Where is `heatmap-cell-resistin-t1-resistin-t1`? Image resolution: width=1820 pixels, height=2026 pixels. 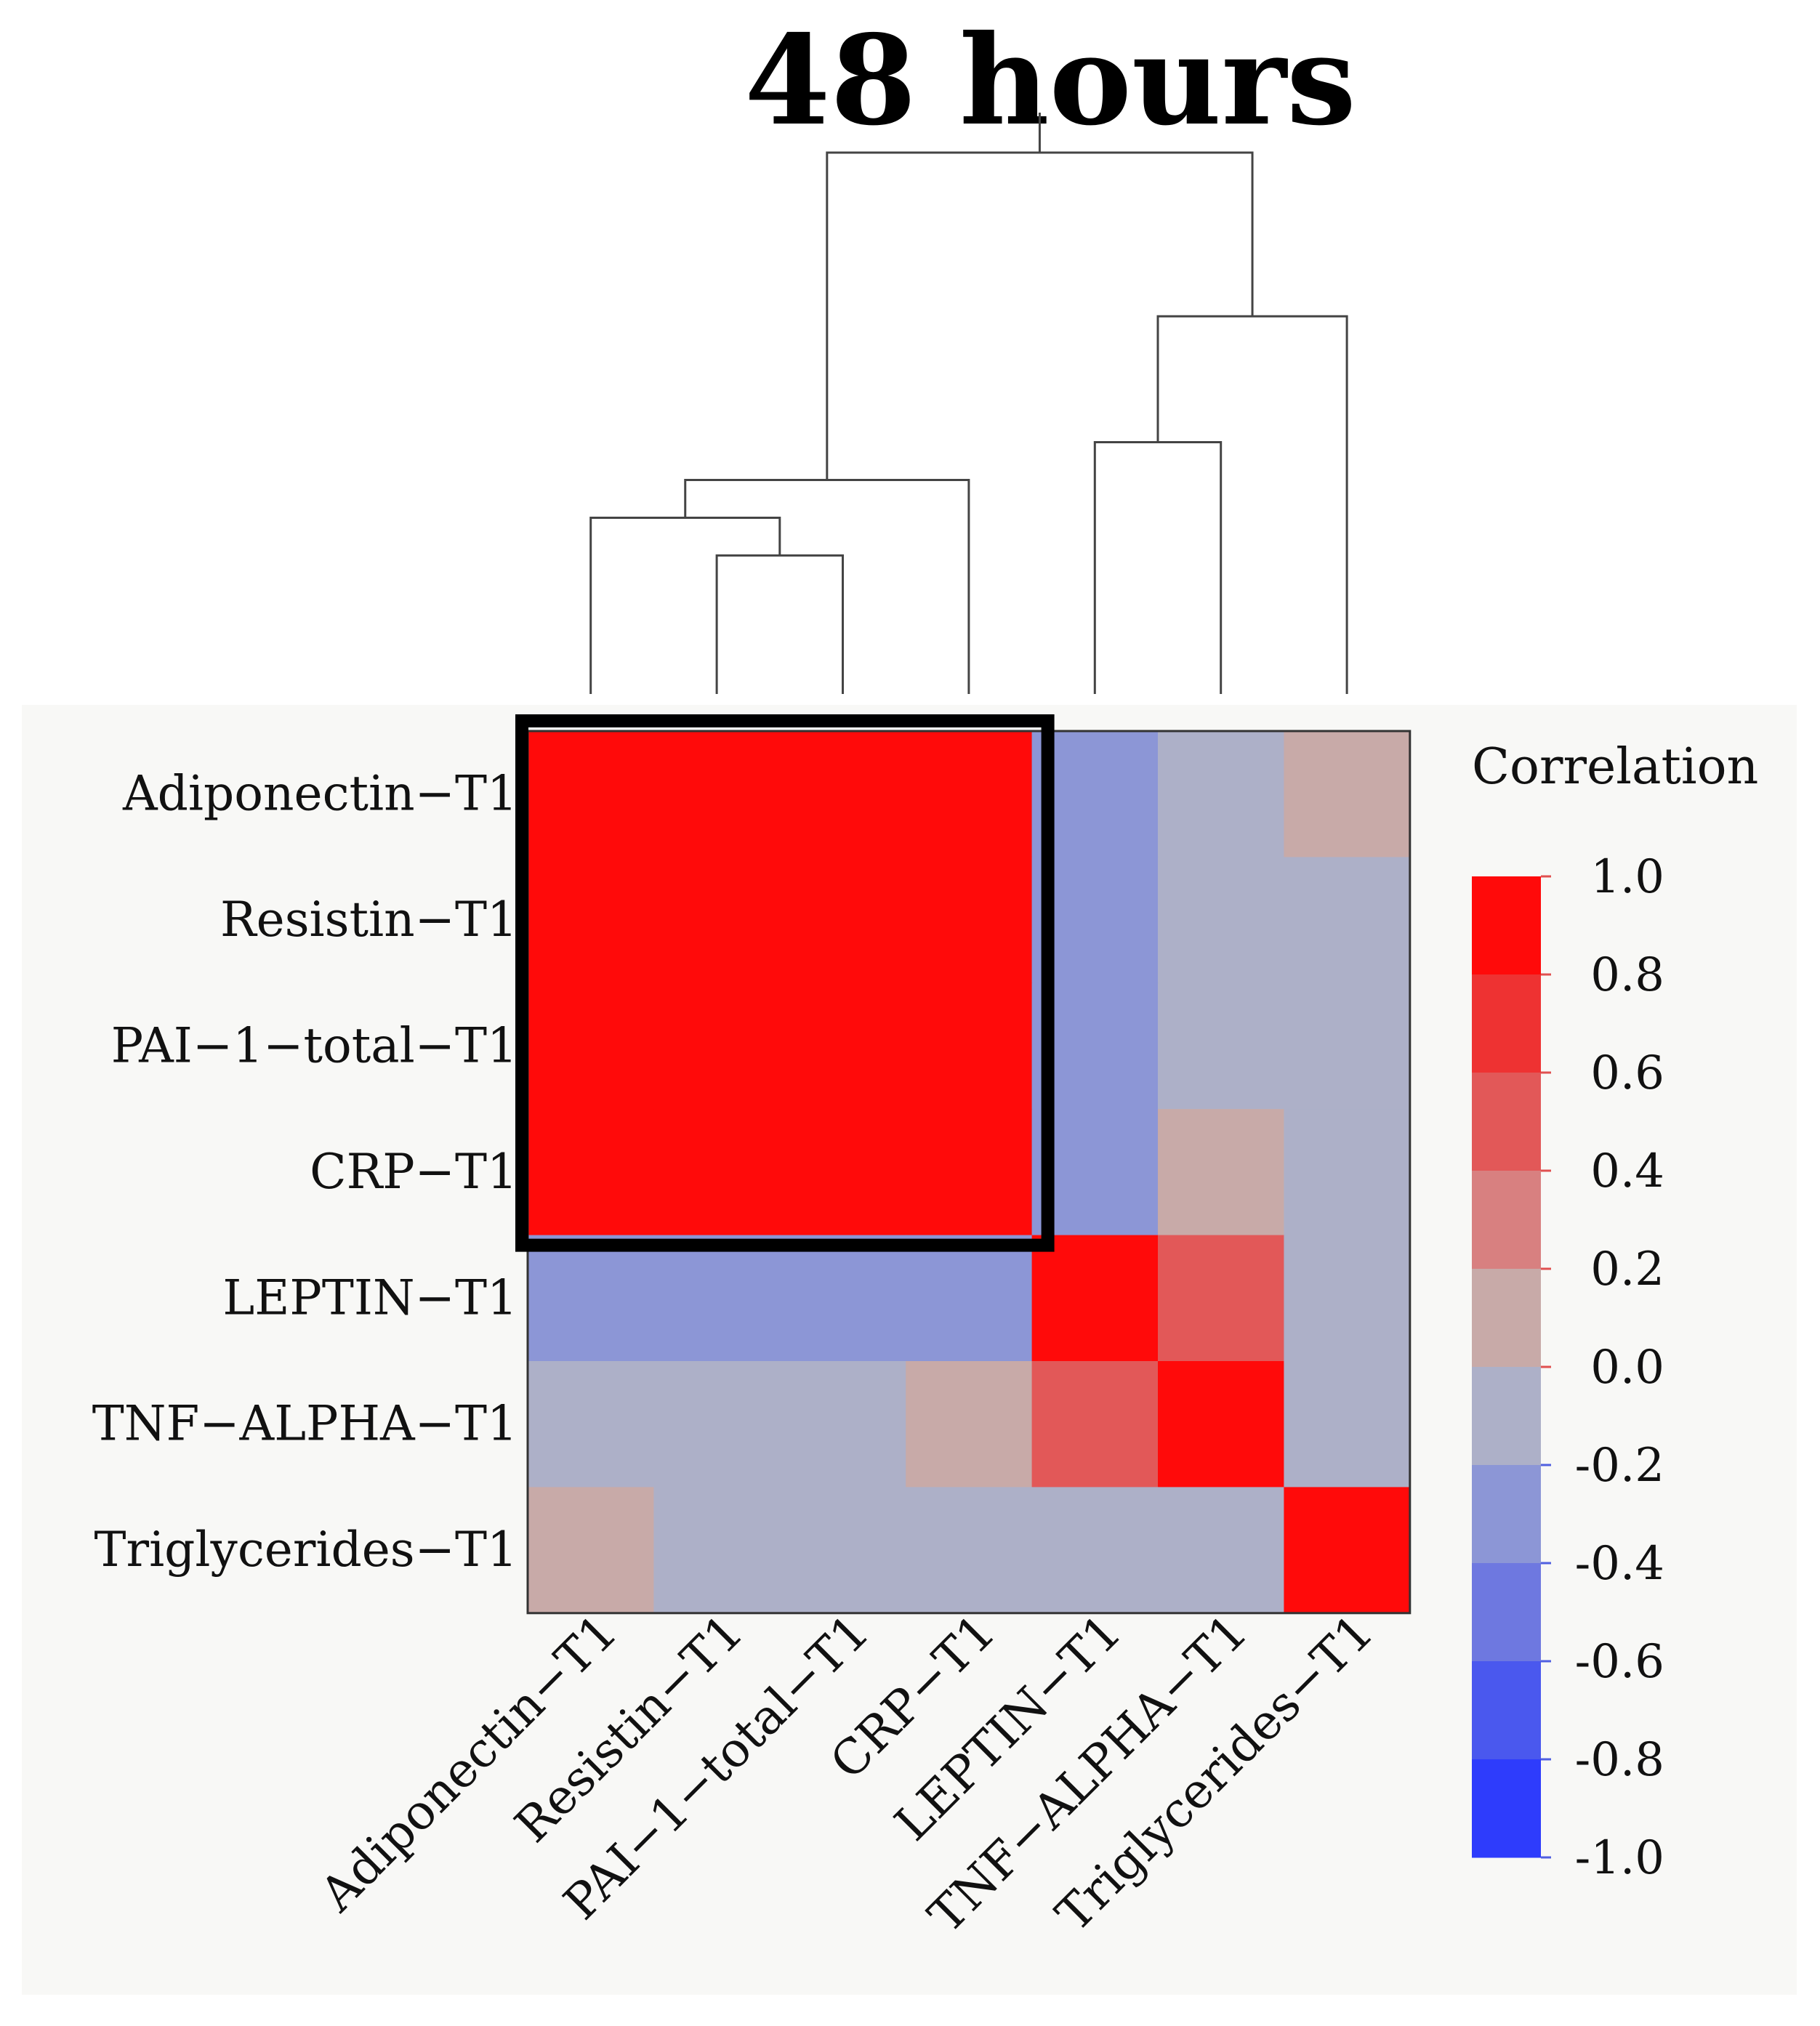
heatmap-cell-resistin-t1-resistin-t1 is located at coordinates (717, 920).